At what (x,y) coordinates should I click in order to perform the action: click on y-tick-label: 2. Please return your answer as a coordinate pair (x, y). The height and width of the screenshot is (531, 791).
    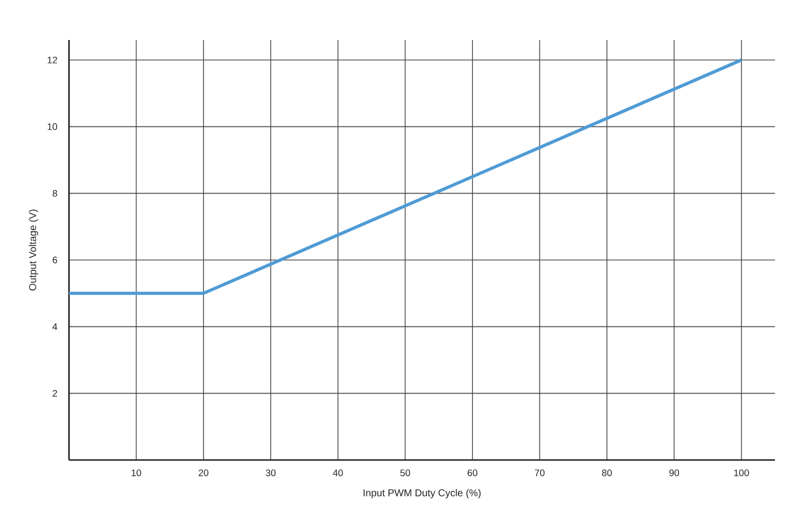
    Looking at the image, I should click on (55, 393).